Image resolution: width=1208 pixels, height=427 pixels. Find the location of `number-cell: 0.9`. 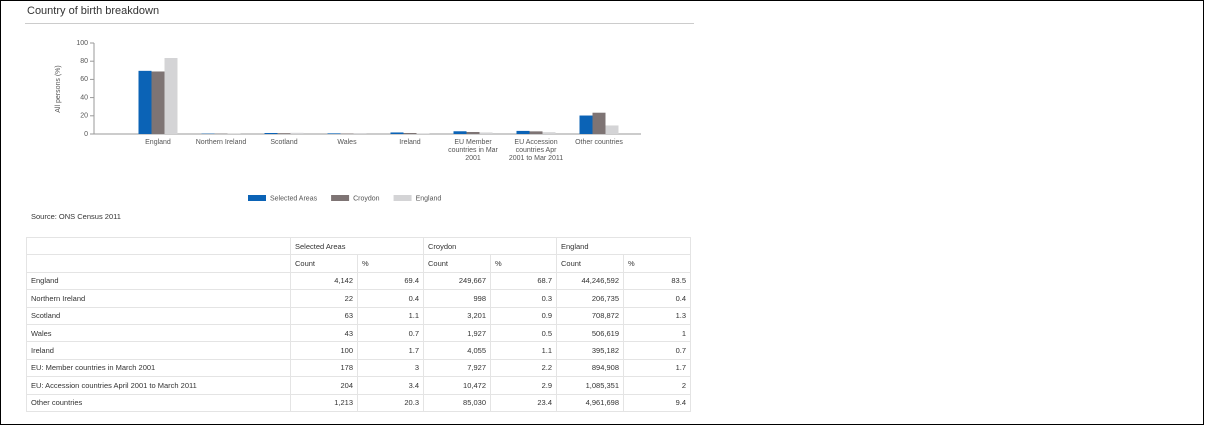

number-cell: 0.9 is located at coordinates (523, 315).